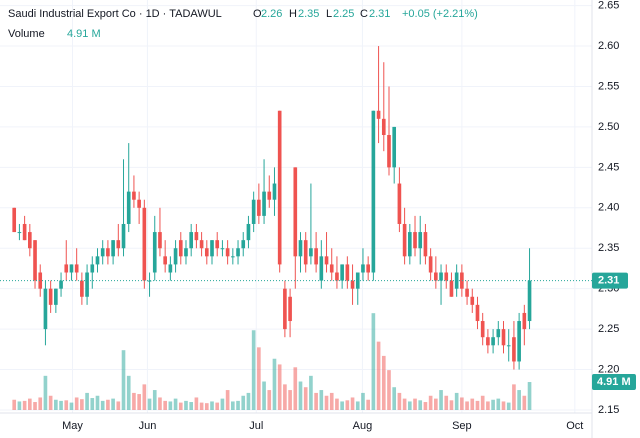  I want to click on volume-tag, so click(614, 382).